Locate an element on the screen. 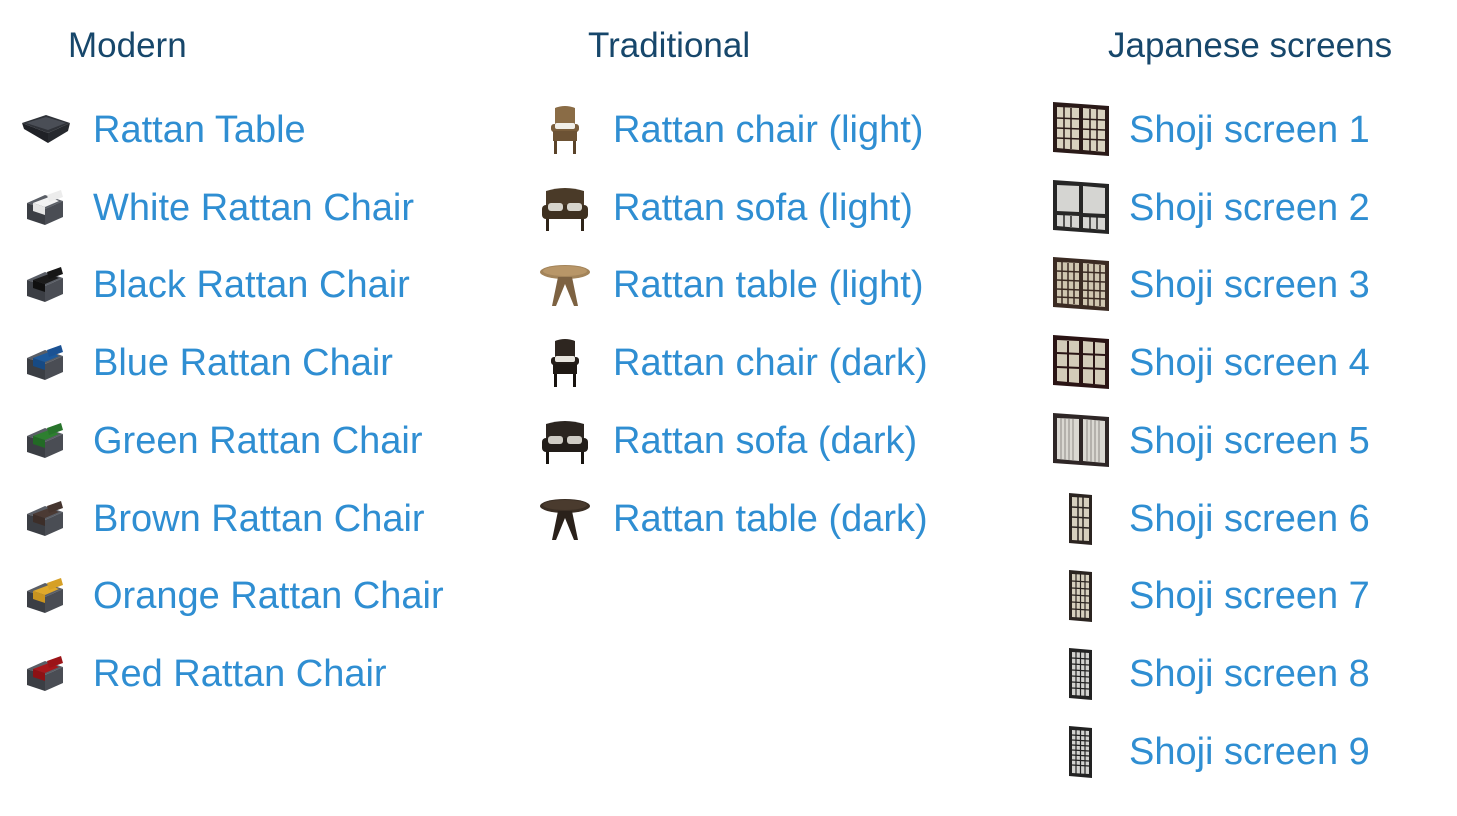 The image size is (1457, 816). list-item-rattan-chair-light: Rattan chair (light) is located at coordinates (728, 130).